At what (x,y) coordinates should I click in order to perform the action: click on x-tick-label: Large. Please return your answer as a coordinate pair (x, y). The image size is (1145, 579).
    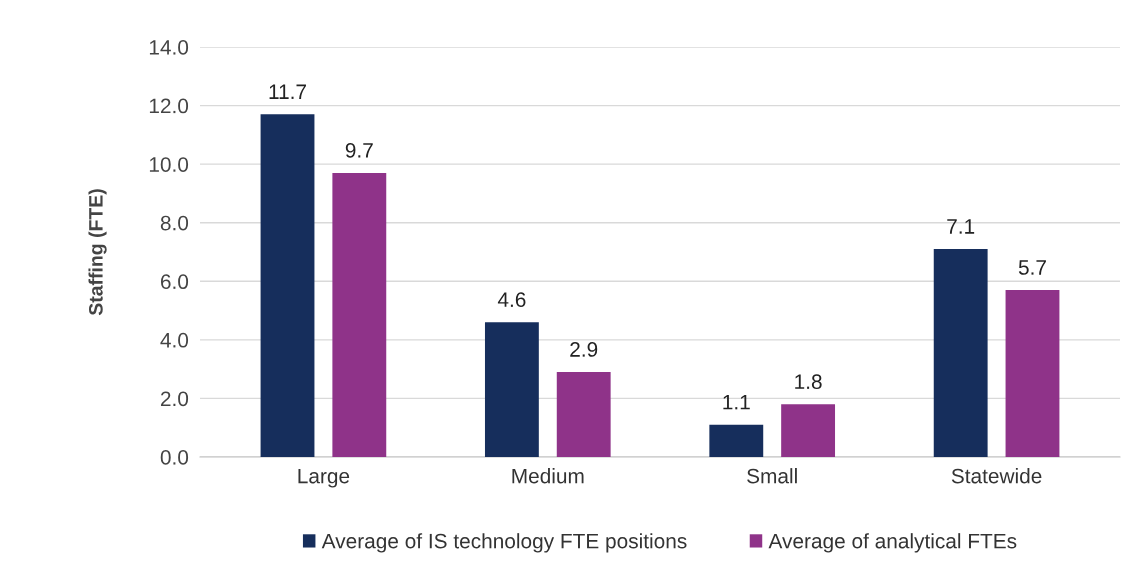
    Looking at the image, I should click on (324, 478).